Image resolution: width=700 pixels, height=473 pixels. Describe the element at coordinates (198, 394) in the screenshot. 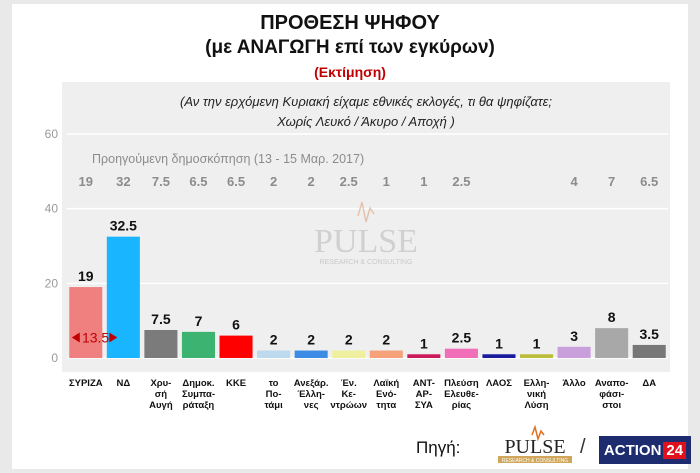

I see `category-label: Συμπα-` at that location.